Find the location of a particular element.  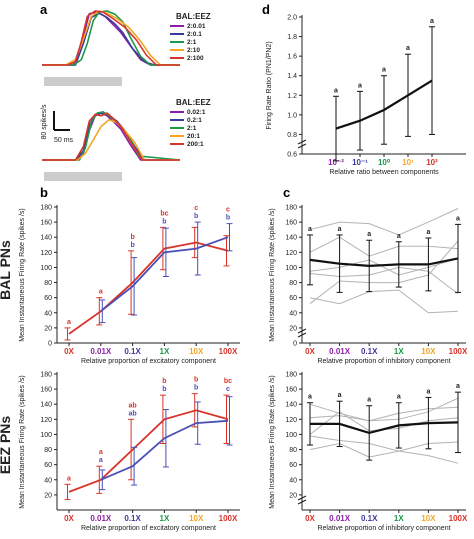

c-bottom-category-label: 1X is located at coordinates (399, 518).